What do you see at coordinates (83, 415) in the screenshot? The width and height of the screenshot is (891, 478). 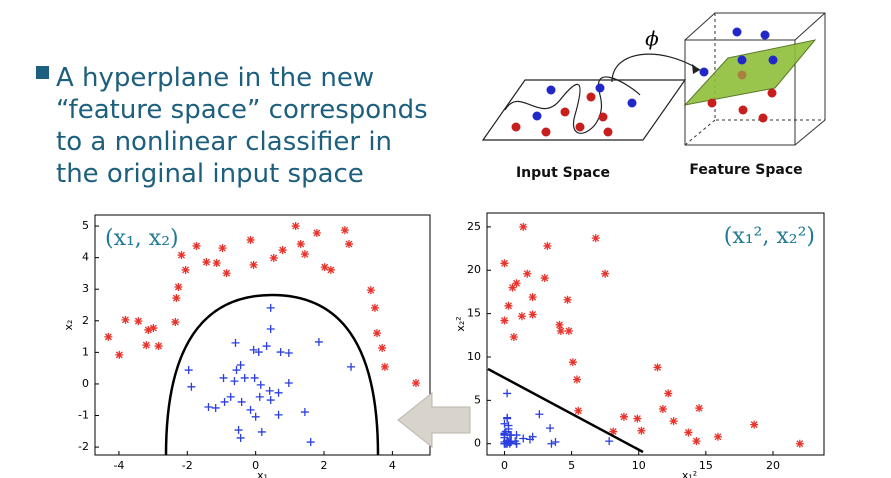 I see `y-tick-label: -1` at bounding box center [83, 415].